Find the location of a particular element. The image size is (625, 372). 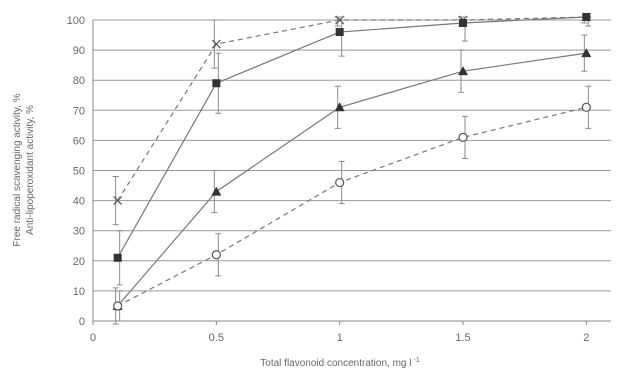

y-tick-label-20: 20 is located at coordinates (79, 262).